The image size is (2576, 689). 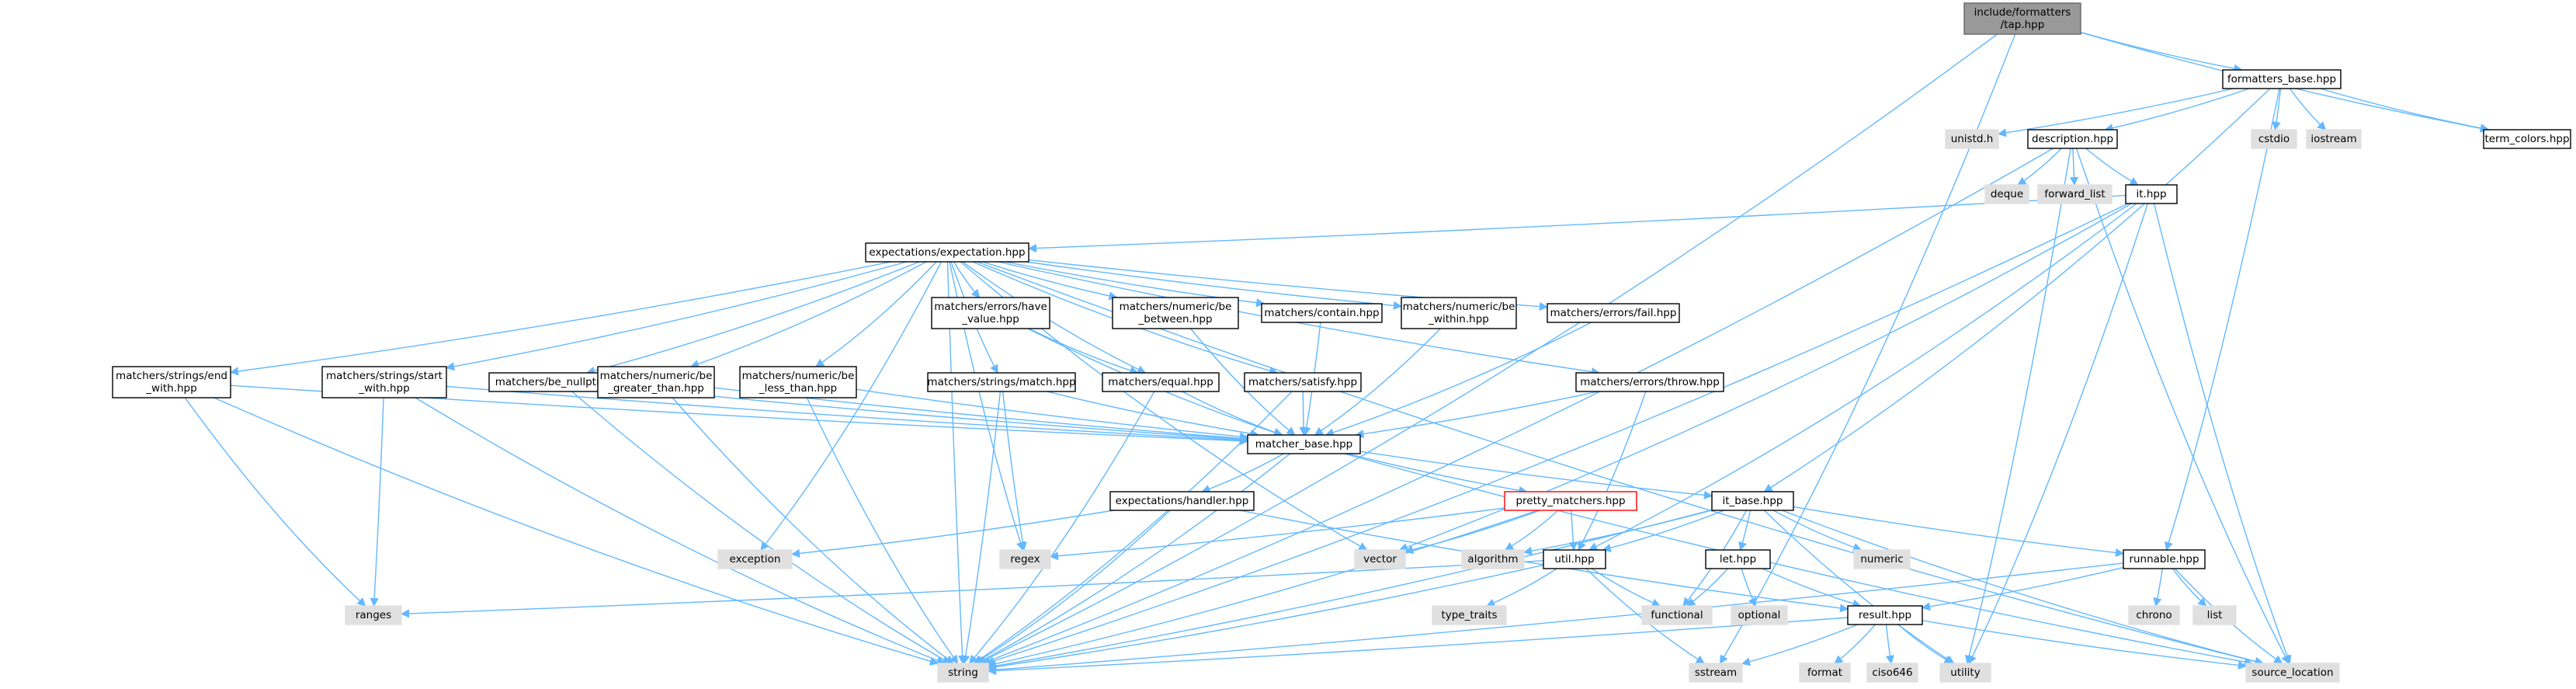 I want to click on edge-equal-to-string, so click(x=1061, y=527).